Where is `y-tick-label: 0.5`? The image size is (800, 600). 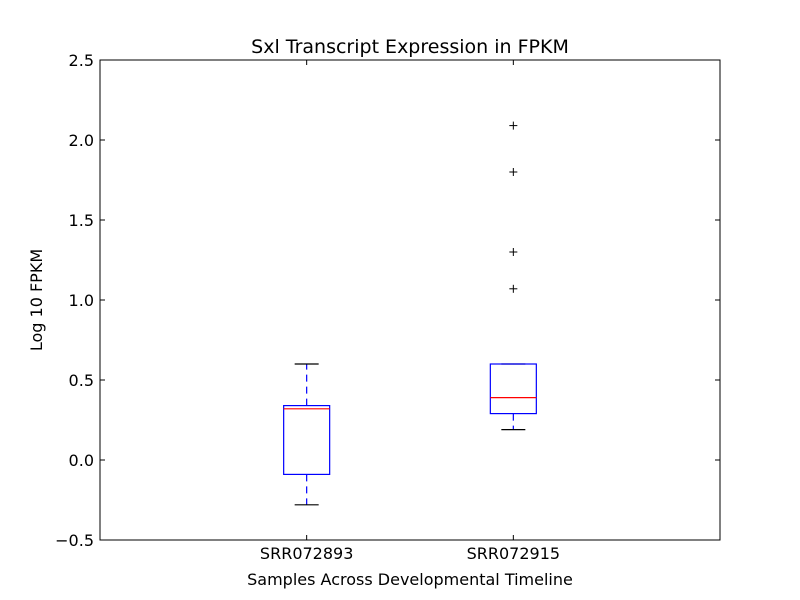 y-tick-label: 0.5 is located at coordinates (81, 380).